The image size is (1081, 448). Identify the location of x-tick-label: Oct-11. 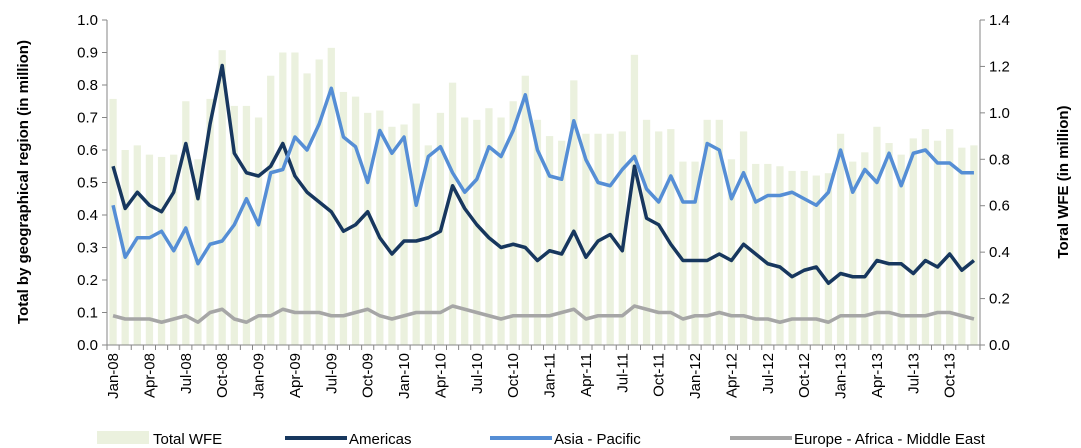
(659, 375).